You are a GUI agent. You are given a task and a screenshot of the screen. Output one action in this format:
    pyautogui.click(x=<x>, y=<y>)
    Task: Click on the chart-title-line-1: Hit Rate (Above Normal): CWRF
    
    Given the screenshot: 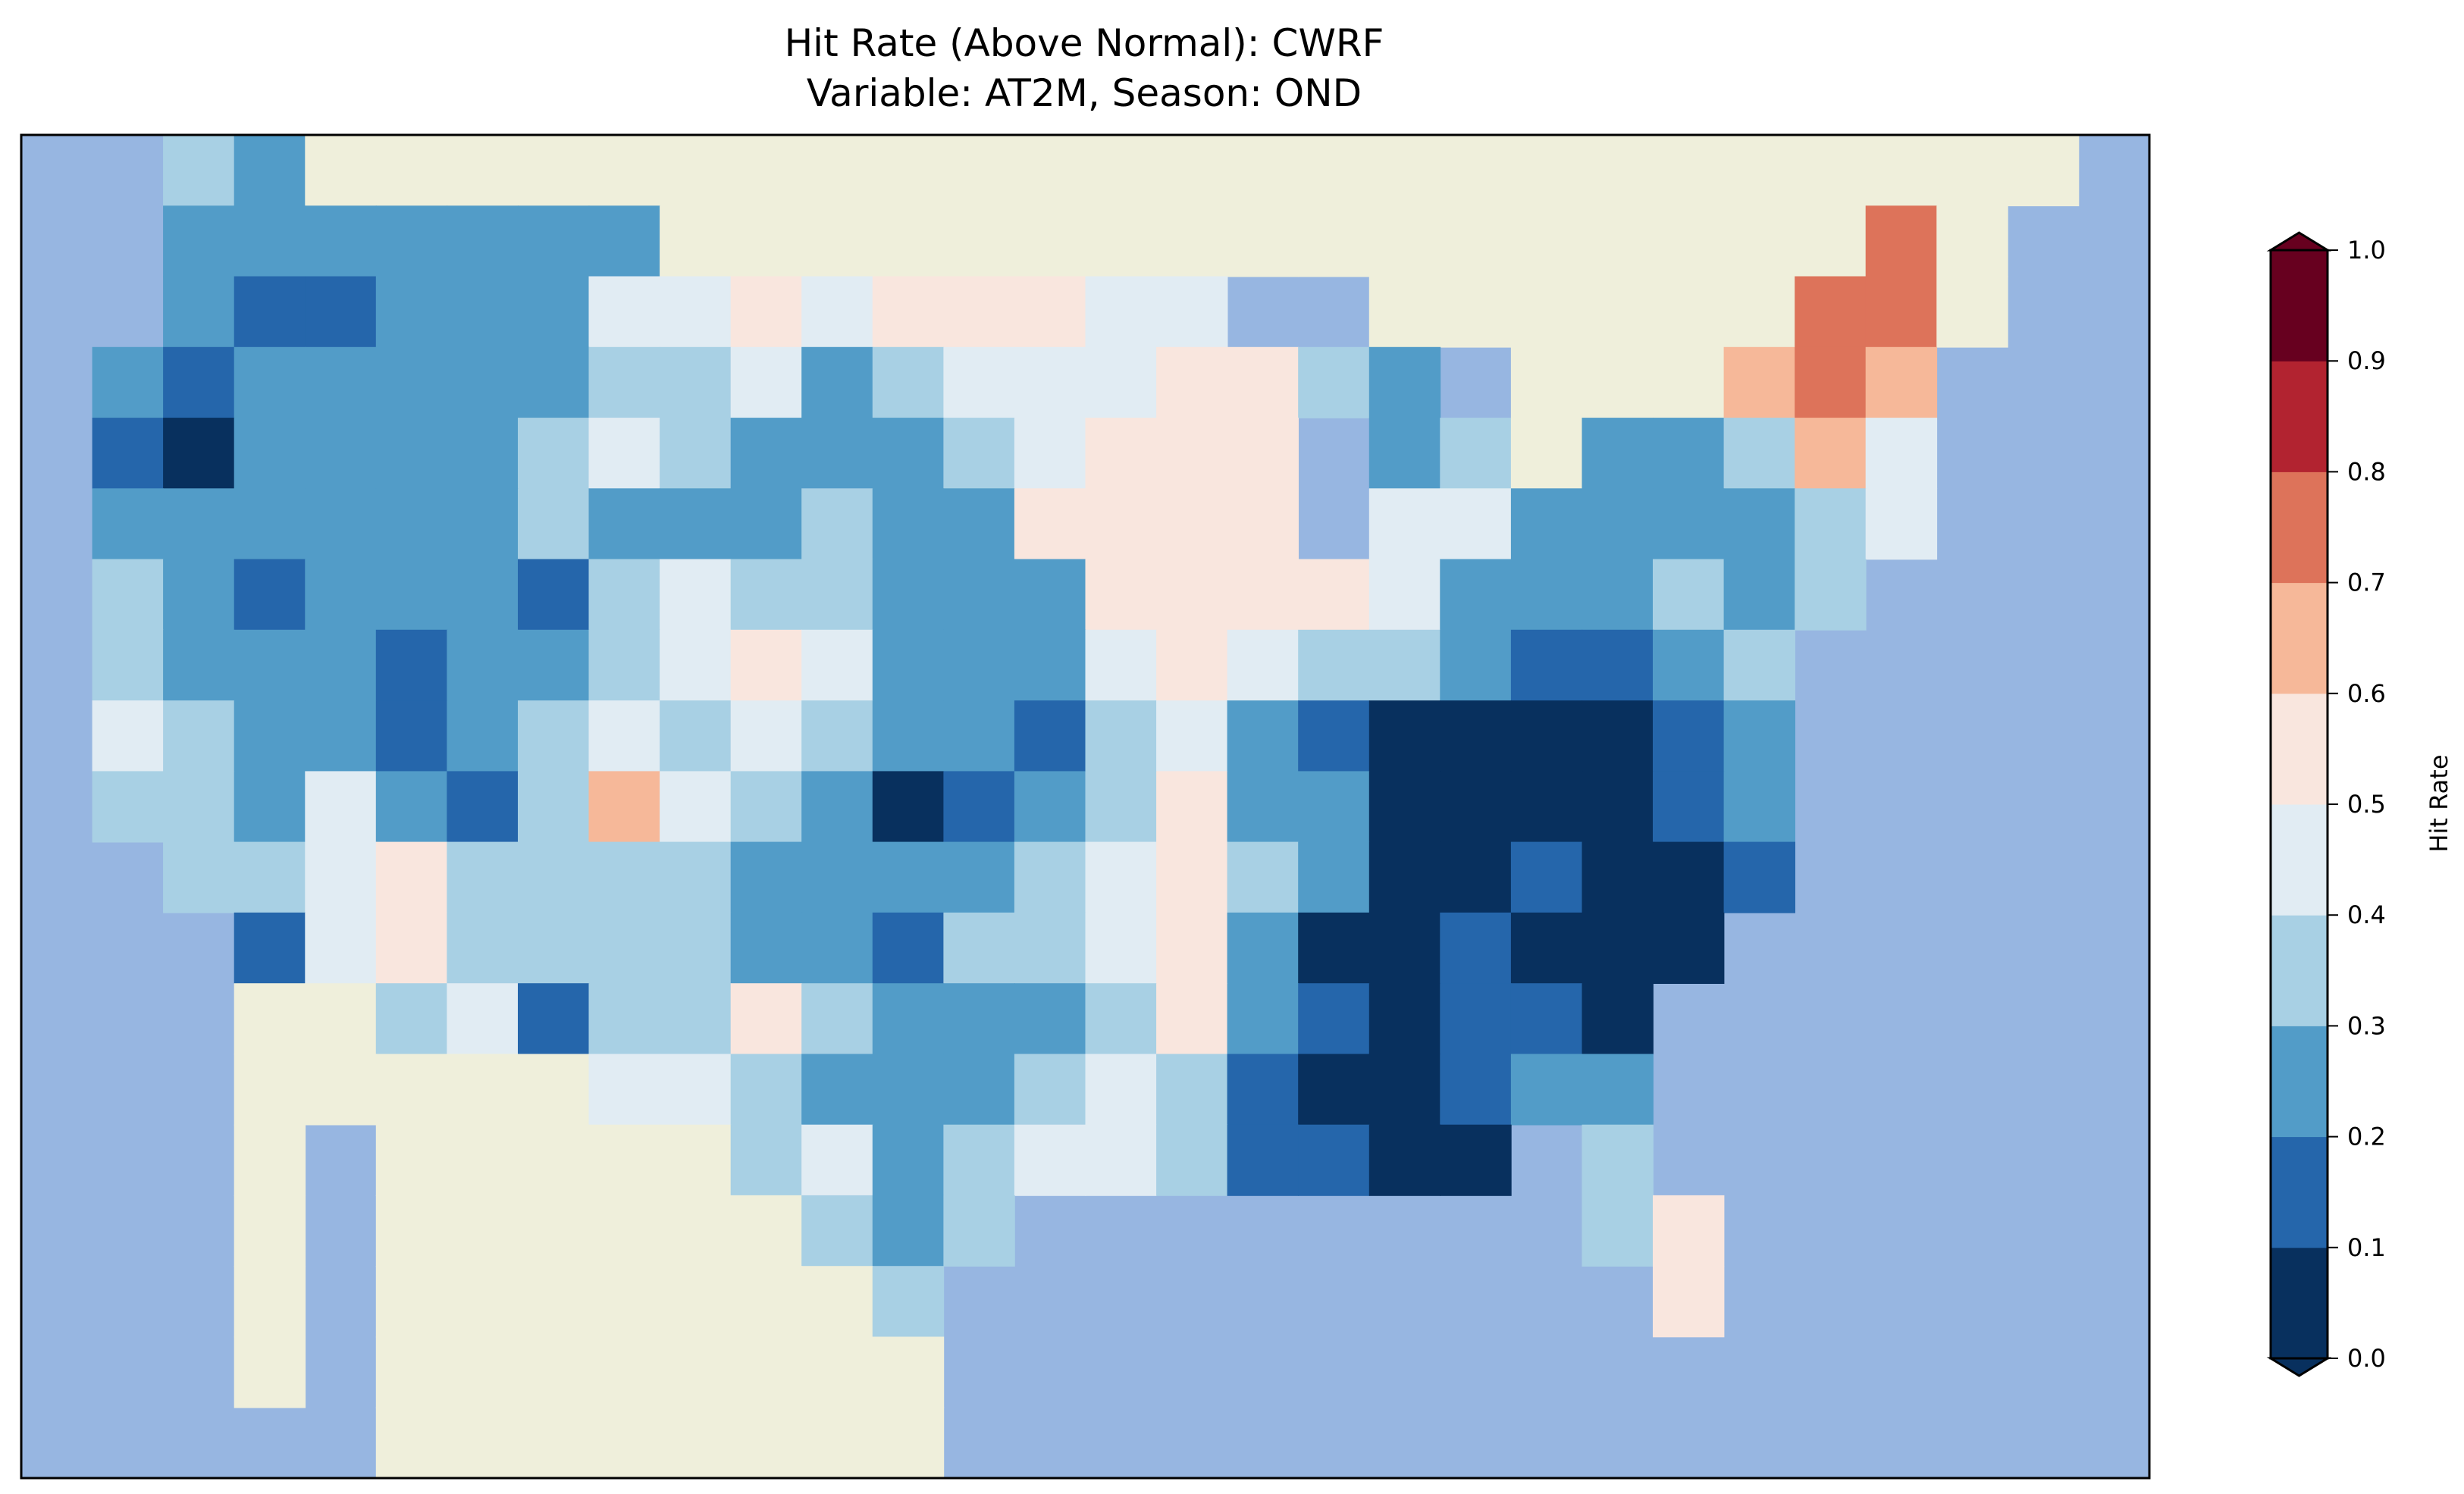 What is the action you would take?
    pyautogui.click(x=1084, y=43)
    